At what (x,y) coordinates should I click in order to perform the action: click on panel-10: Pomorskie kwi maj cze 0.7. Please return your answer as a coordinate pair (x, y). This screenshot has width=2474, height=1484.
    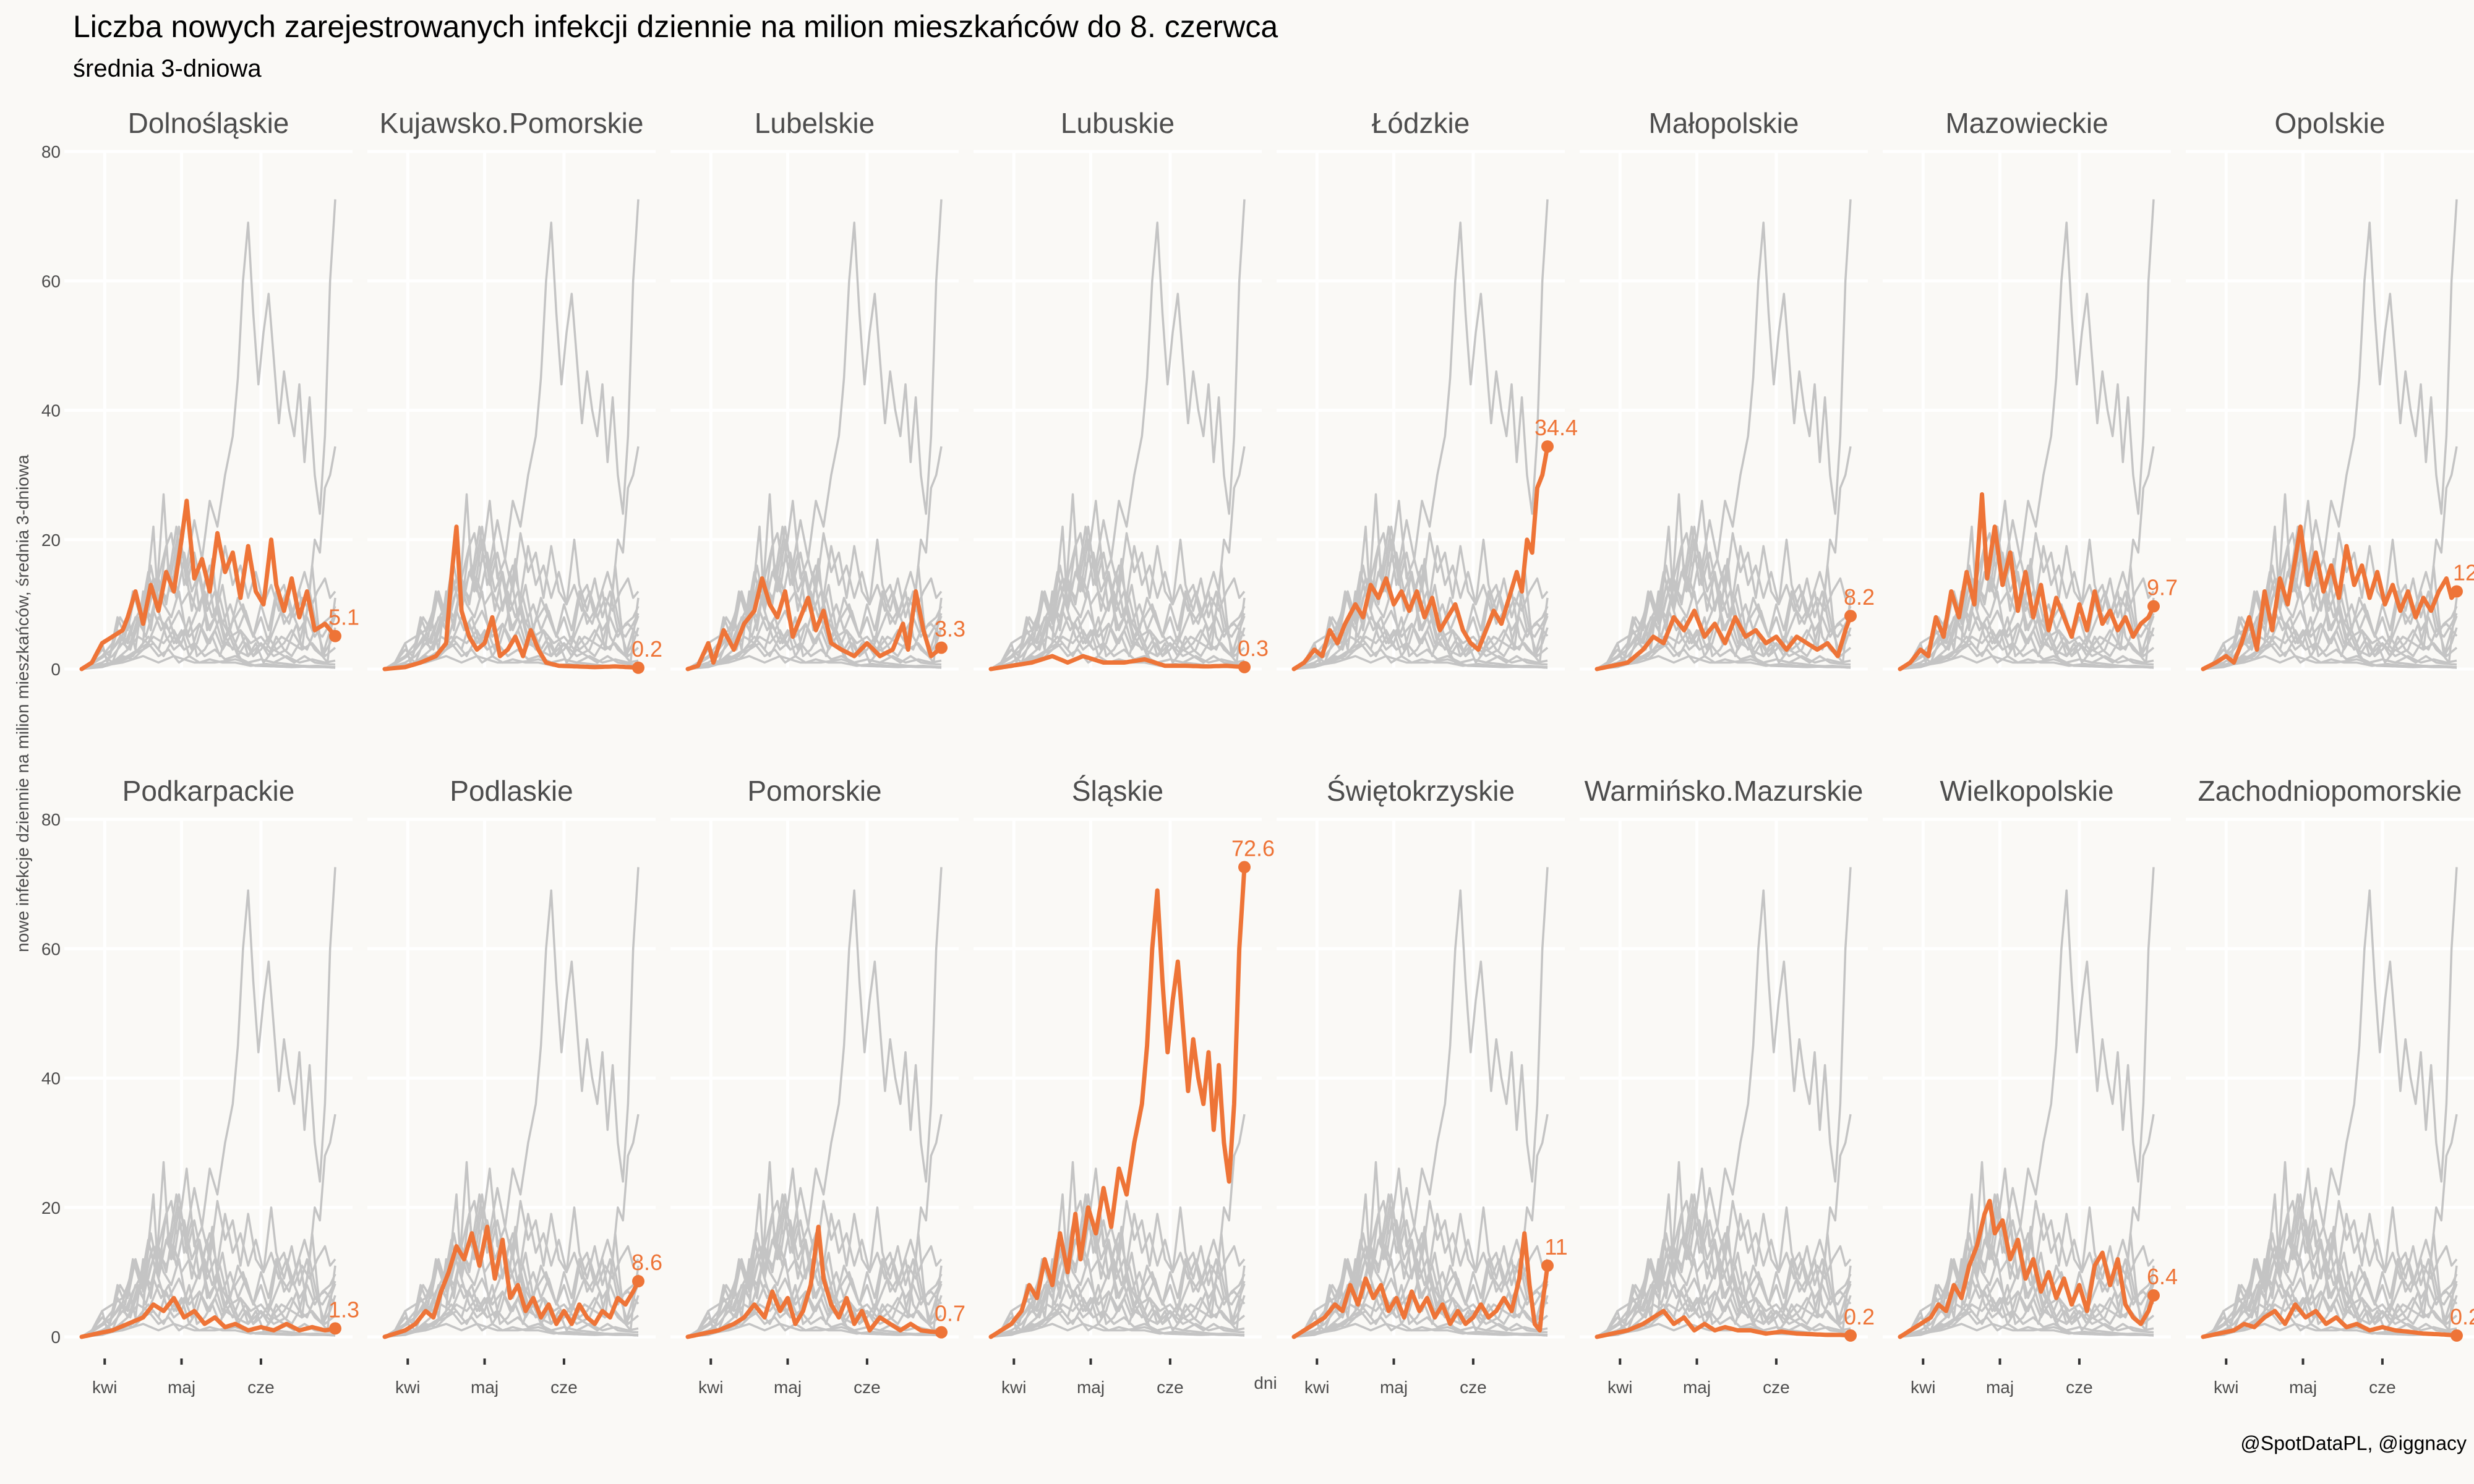
    Looking at the image, I should click on (817, 1086).